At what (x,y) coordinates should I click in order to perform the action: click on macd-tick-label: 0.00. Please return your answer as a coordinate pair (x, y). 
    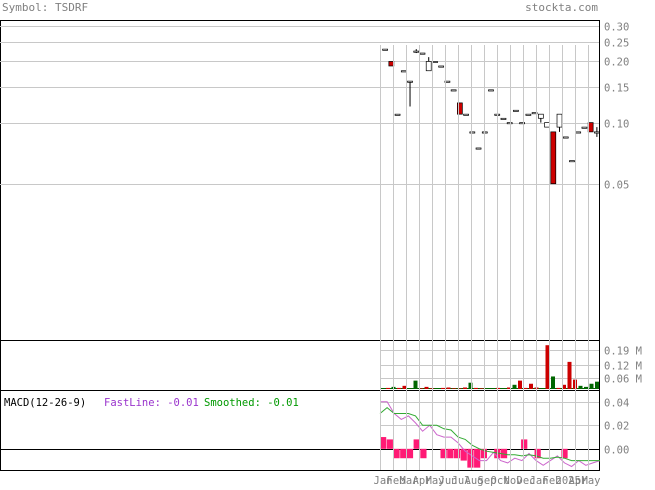
    Looking at the image, I should click on (616, 451).